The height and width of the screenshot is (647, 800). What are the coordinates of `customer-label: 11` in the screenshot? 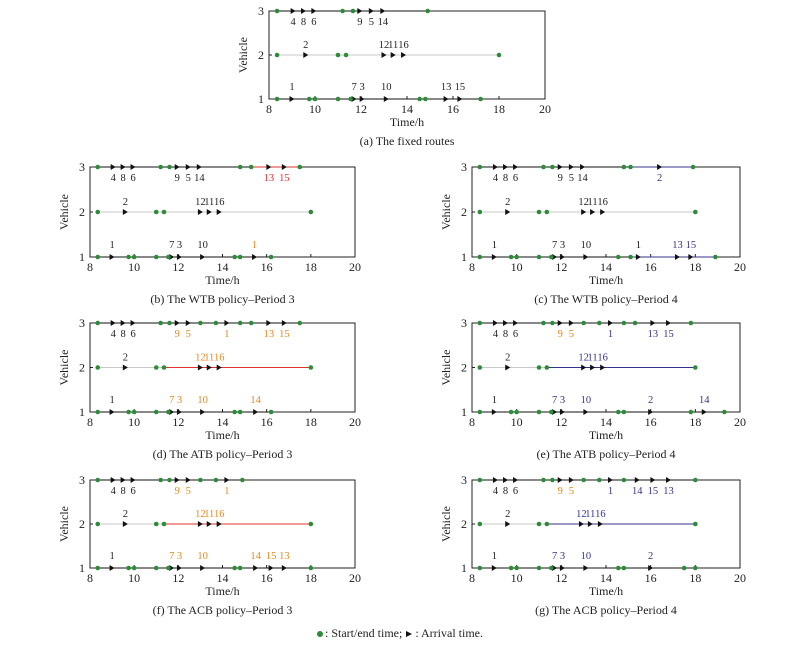 It's located at (393, 45).